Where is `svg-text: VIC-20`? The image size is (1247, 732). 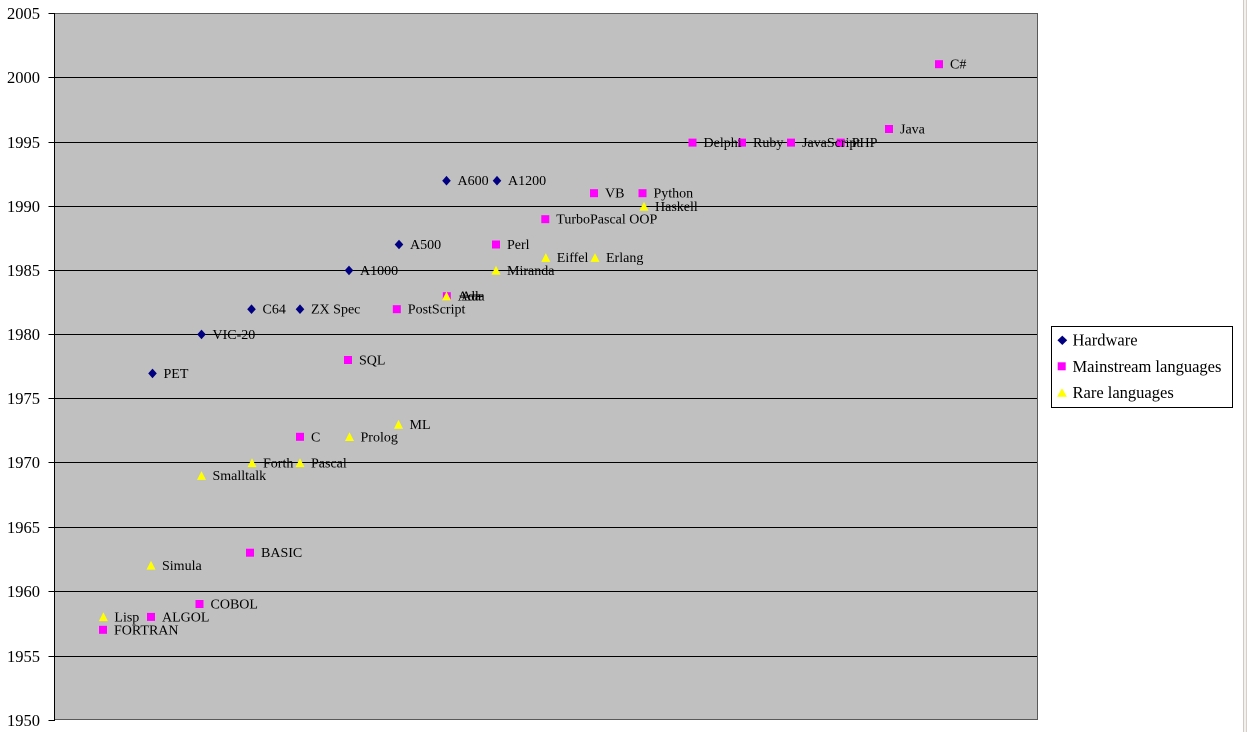 svg-text: VIC-20 is located at coordinates (234, 335).